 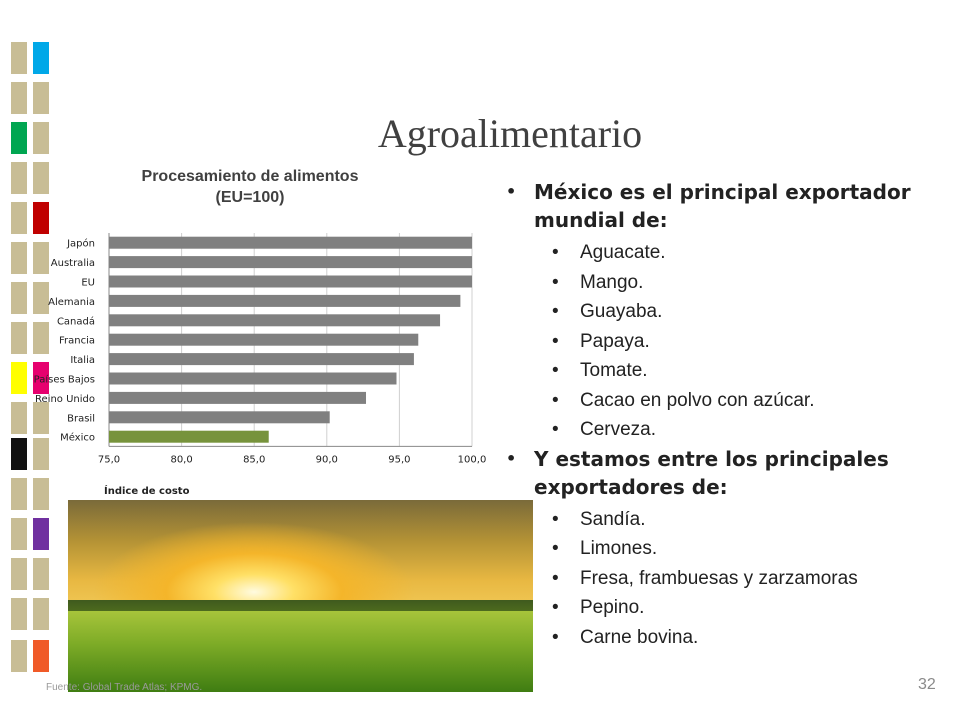 I want to click on sunset-sky, so click(x=300, y=558).